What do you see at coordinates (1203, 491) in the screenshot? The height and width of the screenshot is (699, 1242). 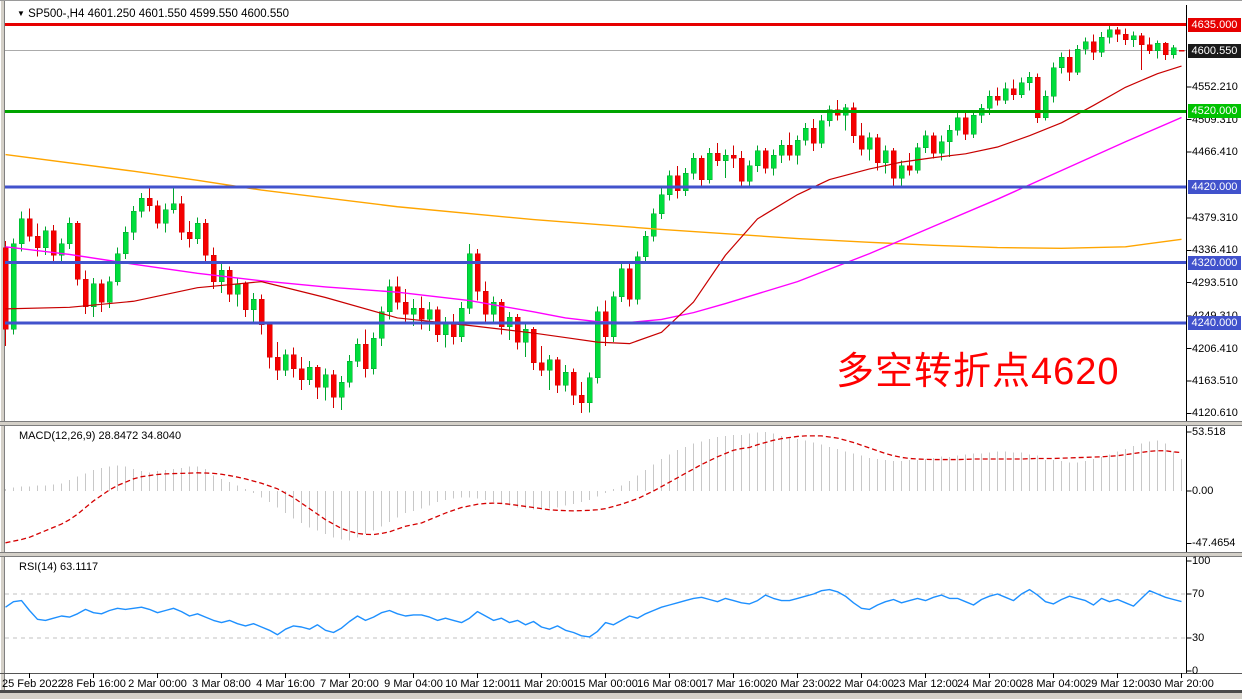 I see `macd-axis-label: 0.00` at bounding box center [1203, 491].